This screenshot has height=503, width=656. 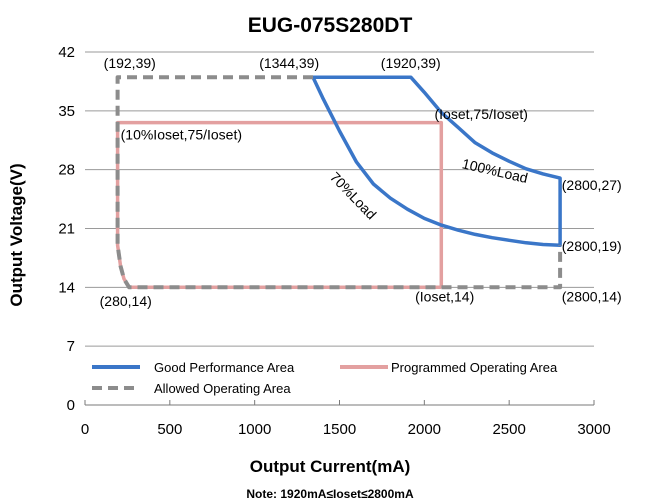 I want to click on x-tick-label: 1500, so click(x=339, y=429).